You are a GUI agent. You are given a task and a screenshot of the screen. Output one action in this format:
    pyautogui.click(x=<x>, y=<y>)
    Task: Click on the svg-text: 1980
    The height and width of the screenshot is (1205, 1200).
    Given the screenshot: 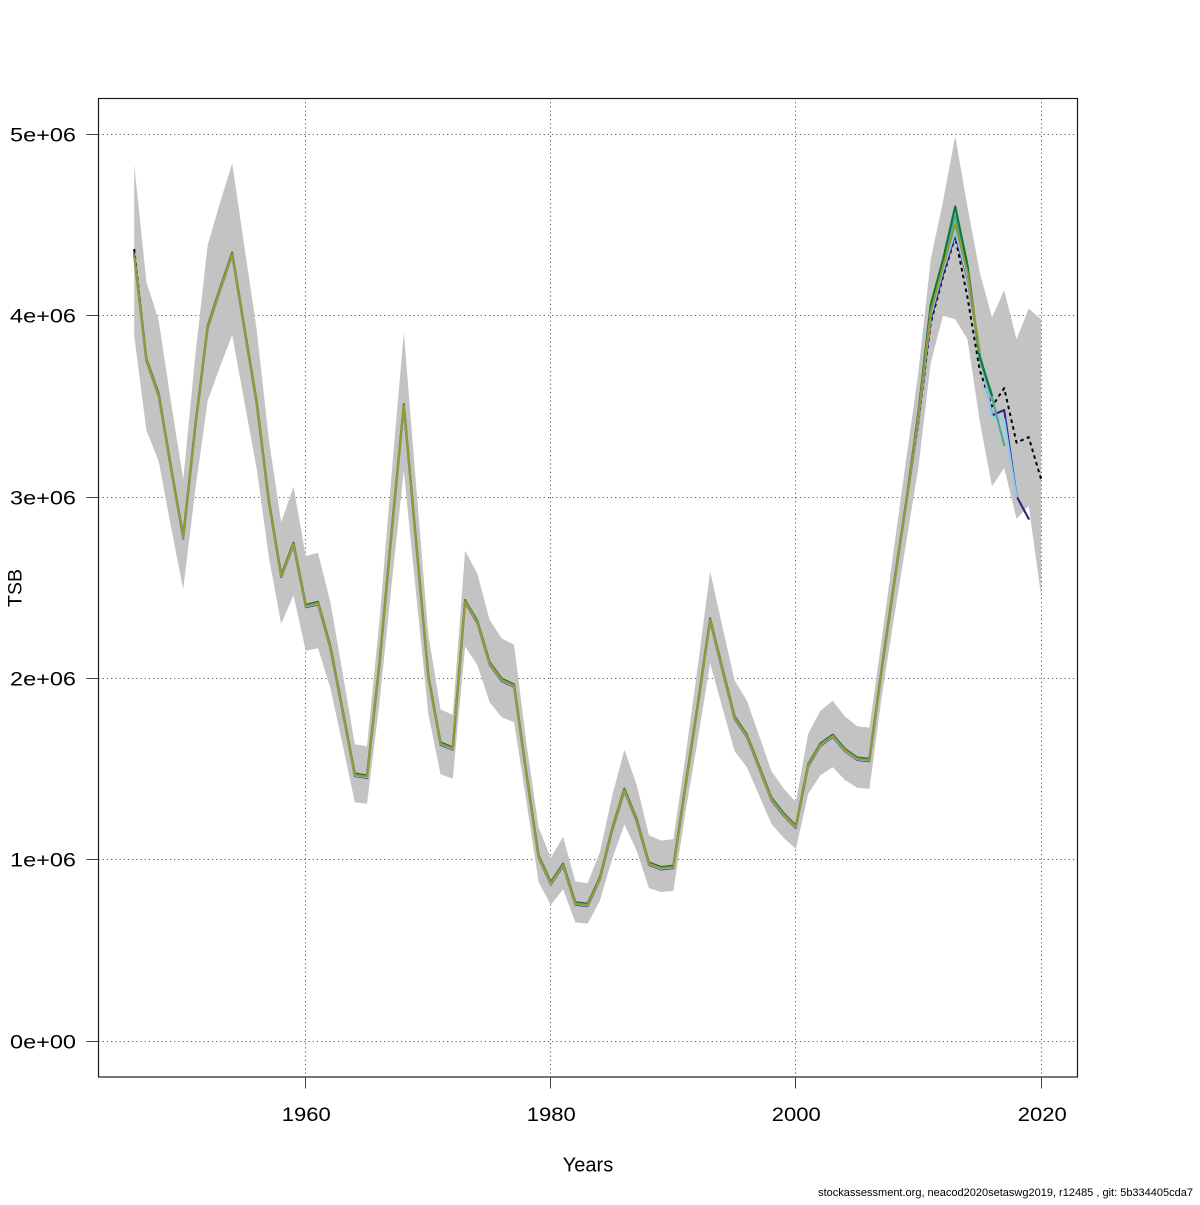 What is the action you would take?
    pyautogui.click(x=551, y=1115)
    